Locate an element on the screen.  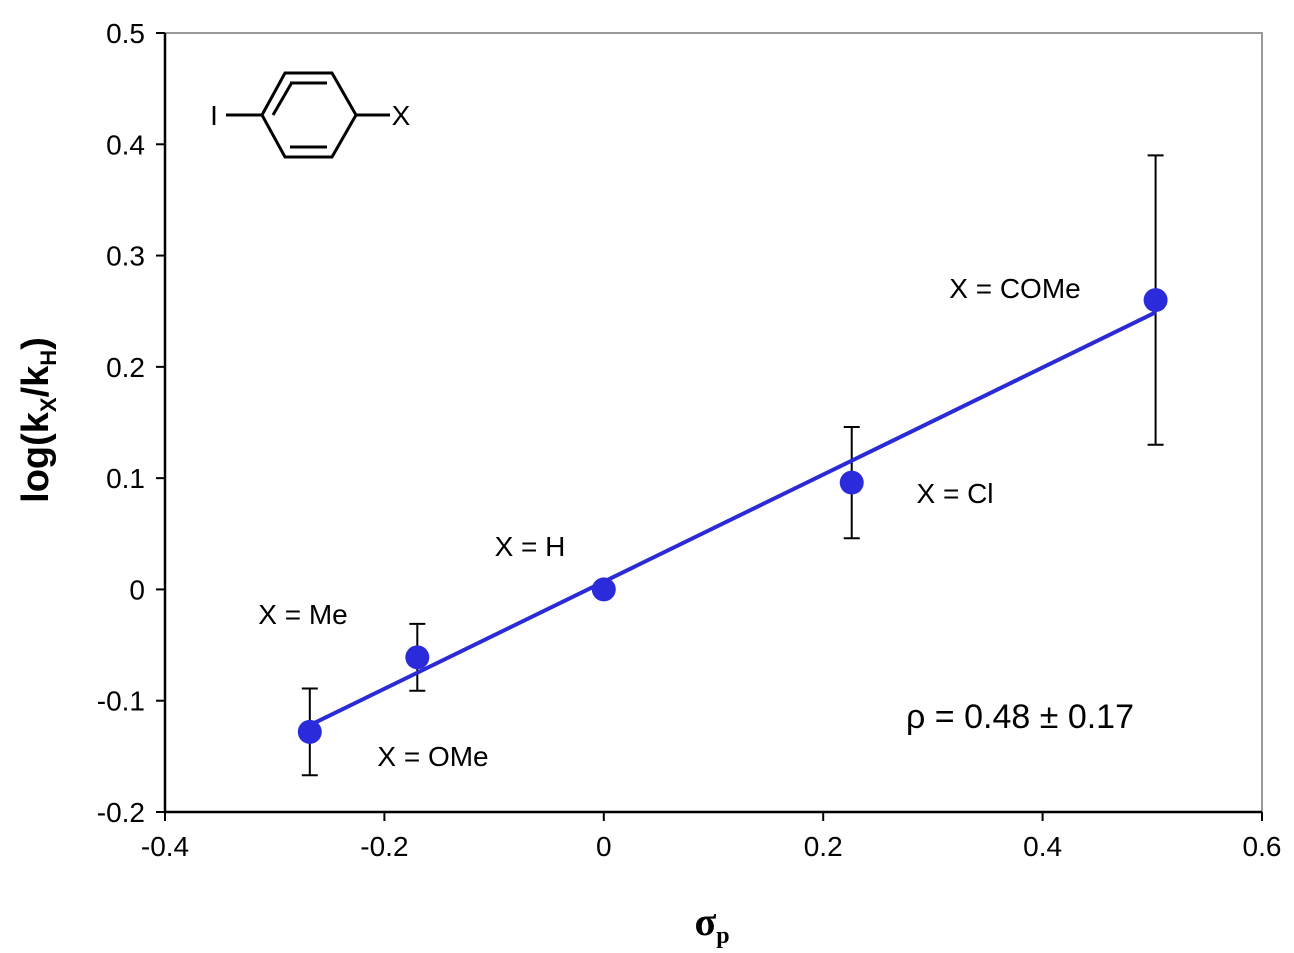
y-tick-label: -0.1 is located at coordinates (121, 701).